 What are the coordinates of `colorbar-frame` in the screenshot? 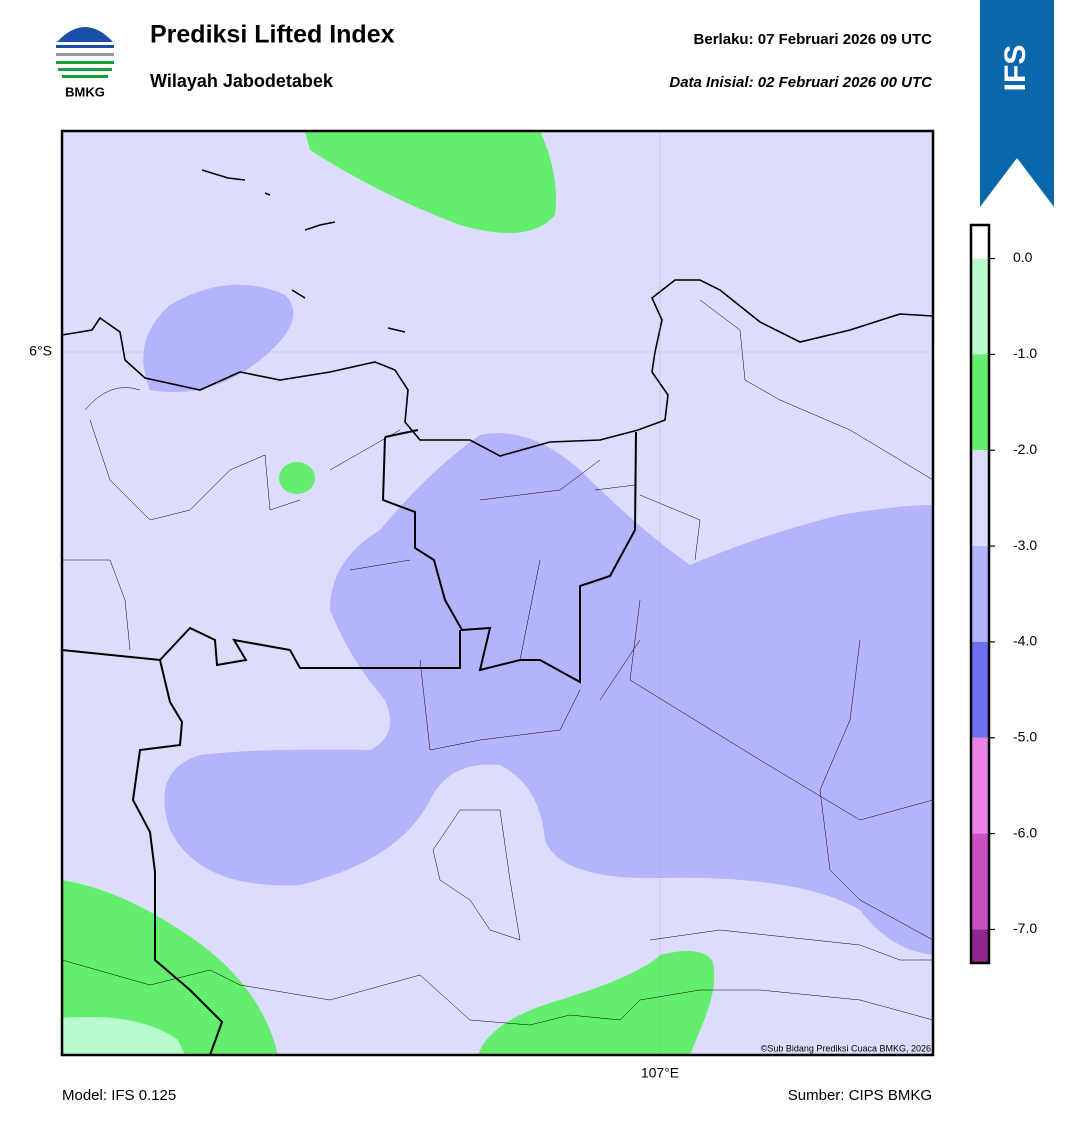 It's located at (980, 594).